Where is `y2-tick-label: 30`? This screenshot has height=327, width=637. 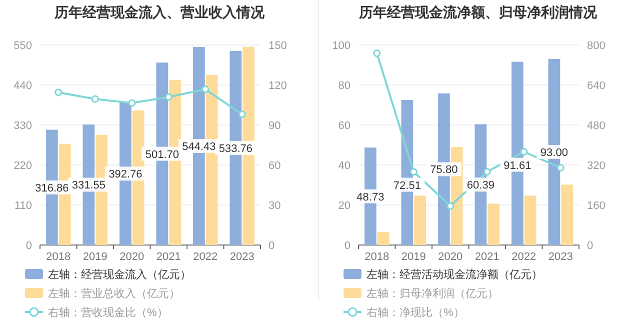
y2-tick-label: 30 is located at coordinates (274, 206).